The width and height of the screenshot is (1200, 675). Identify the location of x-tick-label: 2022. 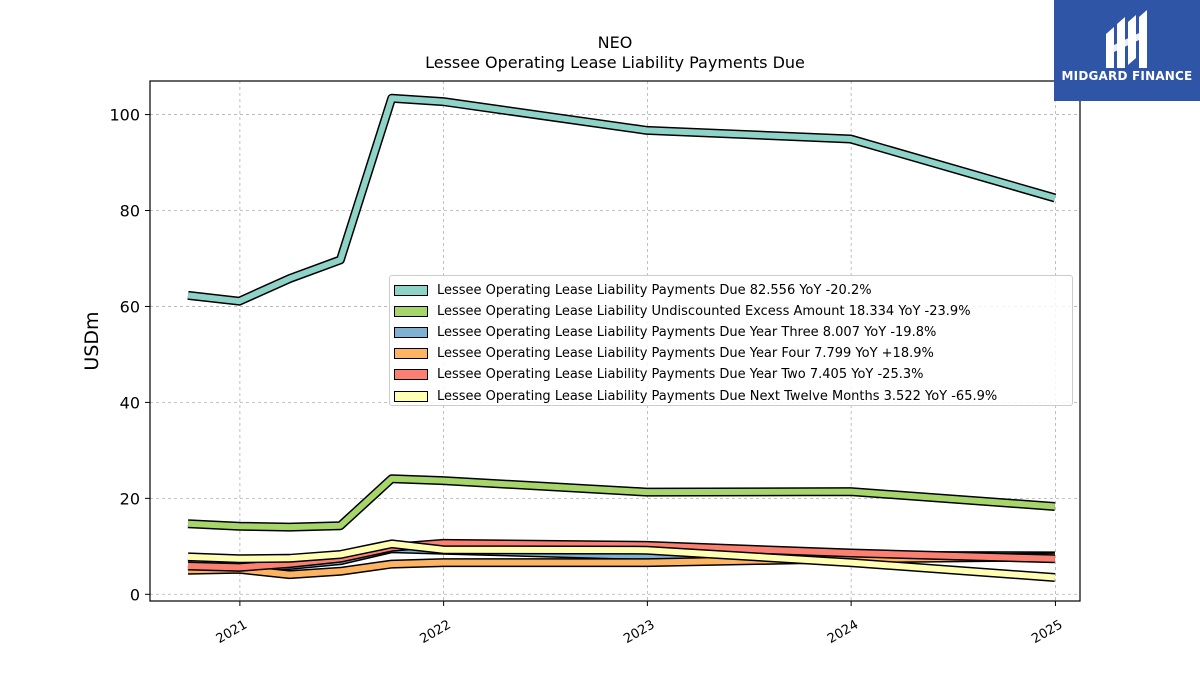
(435, 632).